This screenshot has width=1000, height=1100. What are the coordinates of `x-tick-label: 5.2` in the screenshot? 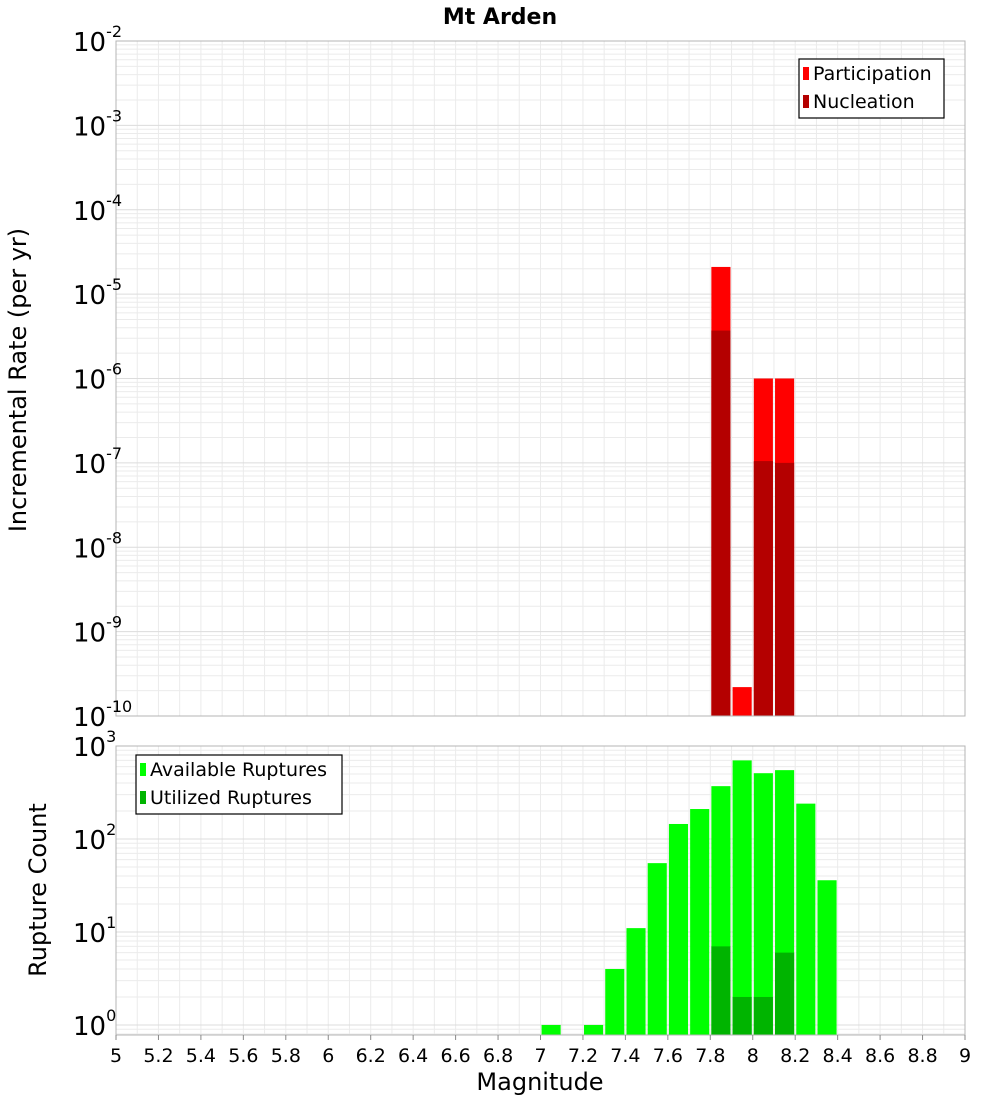 It's located at (158, 1056).